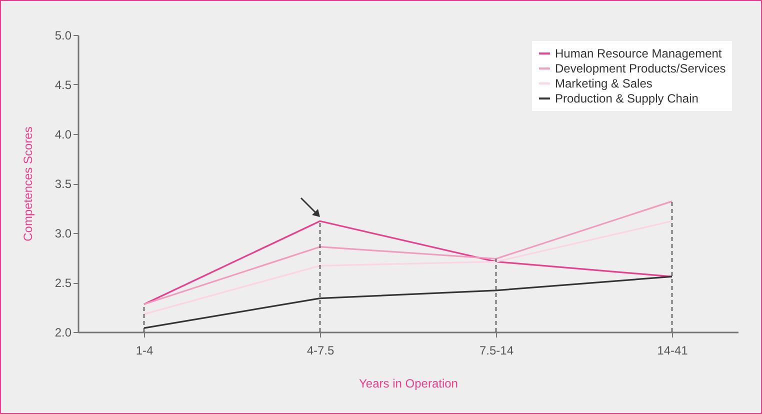  Describe the element at coordinates (63, 35) in the screenshot. I see `y-tick-label: 5.0` at that location.